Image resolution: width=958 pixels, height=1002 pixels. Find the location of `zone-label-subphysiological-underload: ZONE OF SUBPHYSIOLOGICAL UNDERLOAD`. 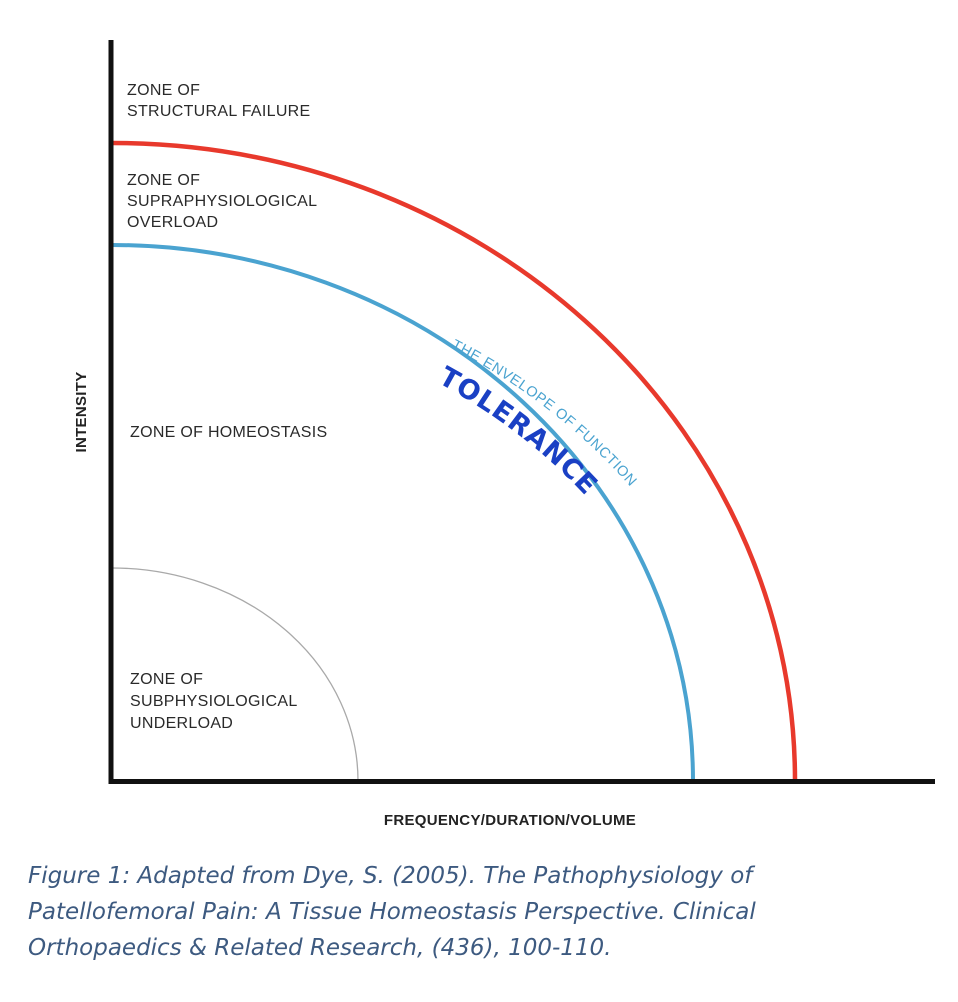

zone-label-subphysiological-underload: ZONE OF SUBPHYSIOLOGICAL UNDERLOAD is located at coordinates (214, 701).